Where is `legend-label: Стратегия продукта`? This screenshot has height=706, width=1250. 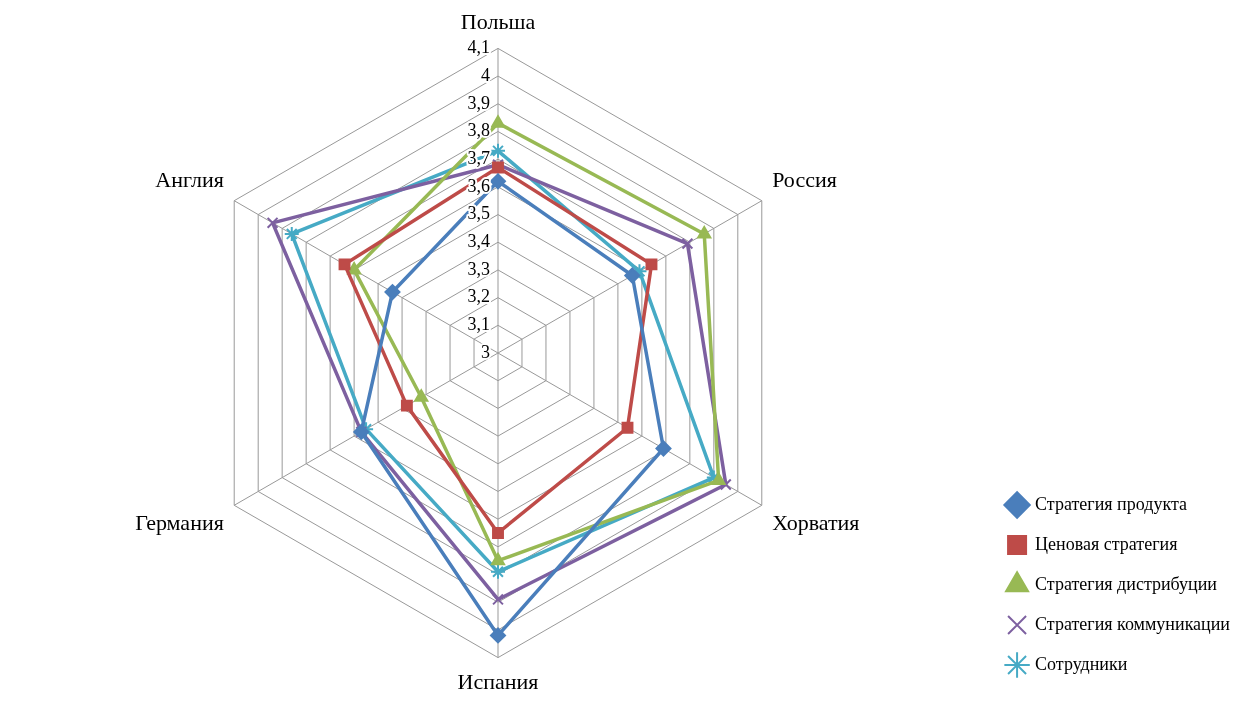 legend-label: Стратегия продукта is located at coordinates (1111, 503).